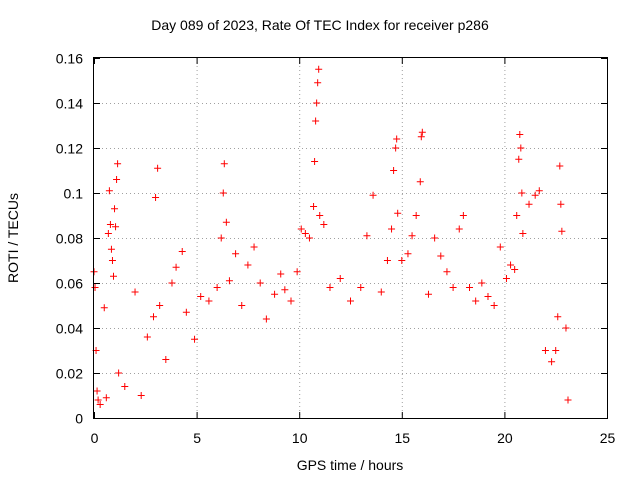 The height and width of the screenshot is (480, 640). Describe the element at coordinates (505, 438) in the screenshot. I see `x-tick-label: 20` at that location.